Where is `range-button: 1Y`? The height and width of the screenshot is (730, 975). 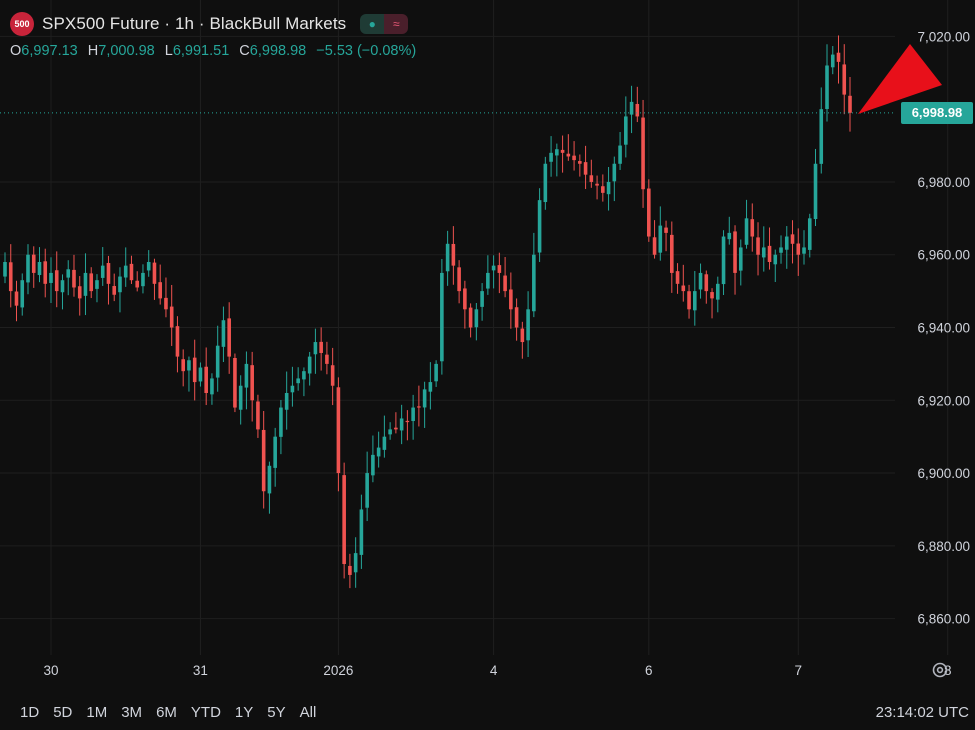 range-button: 1Y is located at coordinates (244, 712).